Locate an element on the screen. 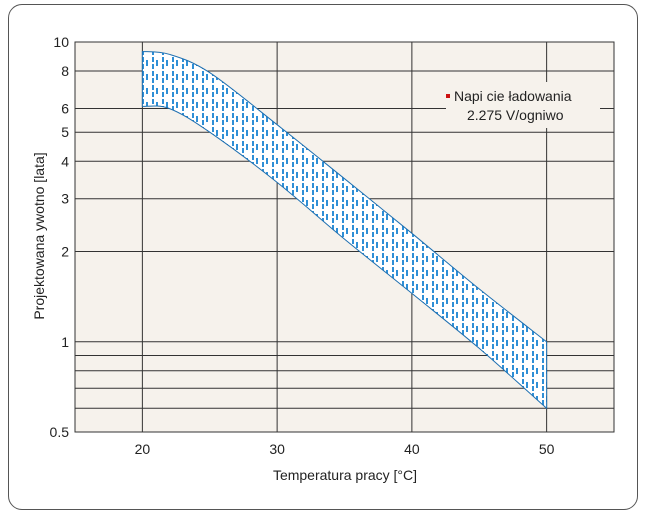 The width and height of the screenshot is (647, 515). x-tick-label: 50 is located at coordinates (547, 449).